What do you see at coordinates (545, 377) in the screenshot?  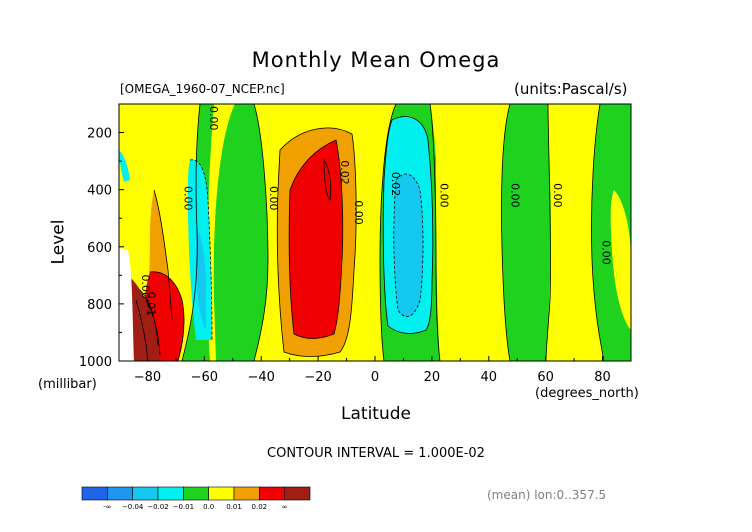 I see `x-tick-label: 60` at bounding box center [545, 377].